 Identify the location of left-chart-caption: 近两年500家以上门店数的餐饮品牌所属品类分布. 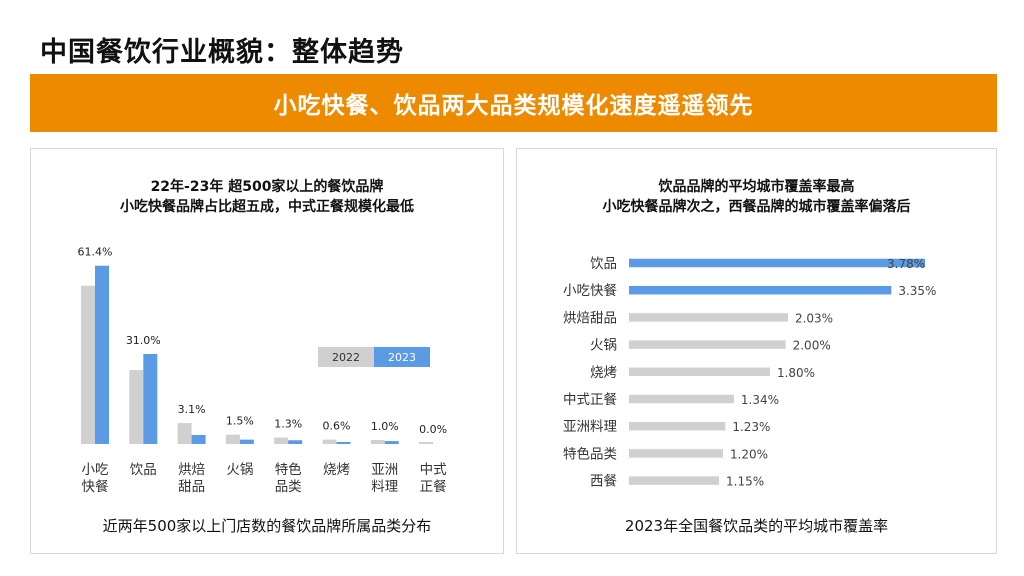
(267, 526).